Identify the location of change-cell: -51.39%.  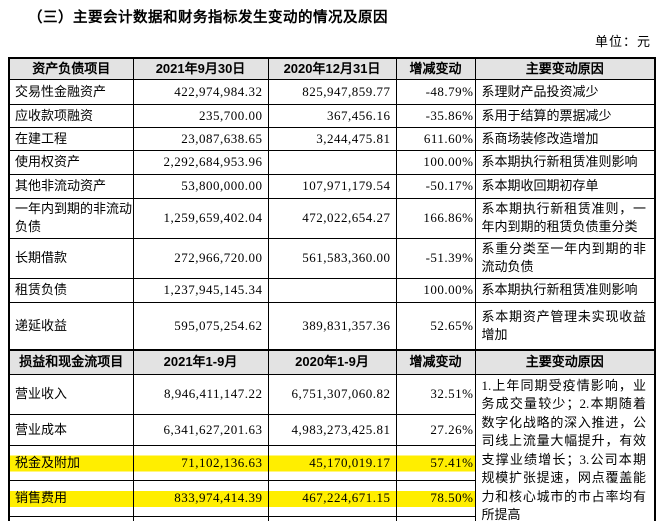
(435, 258).